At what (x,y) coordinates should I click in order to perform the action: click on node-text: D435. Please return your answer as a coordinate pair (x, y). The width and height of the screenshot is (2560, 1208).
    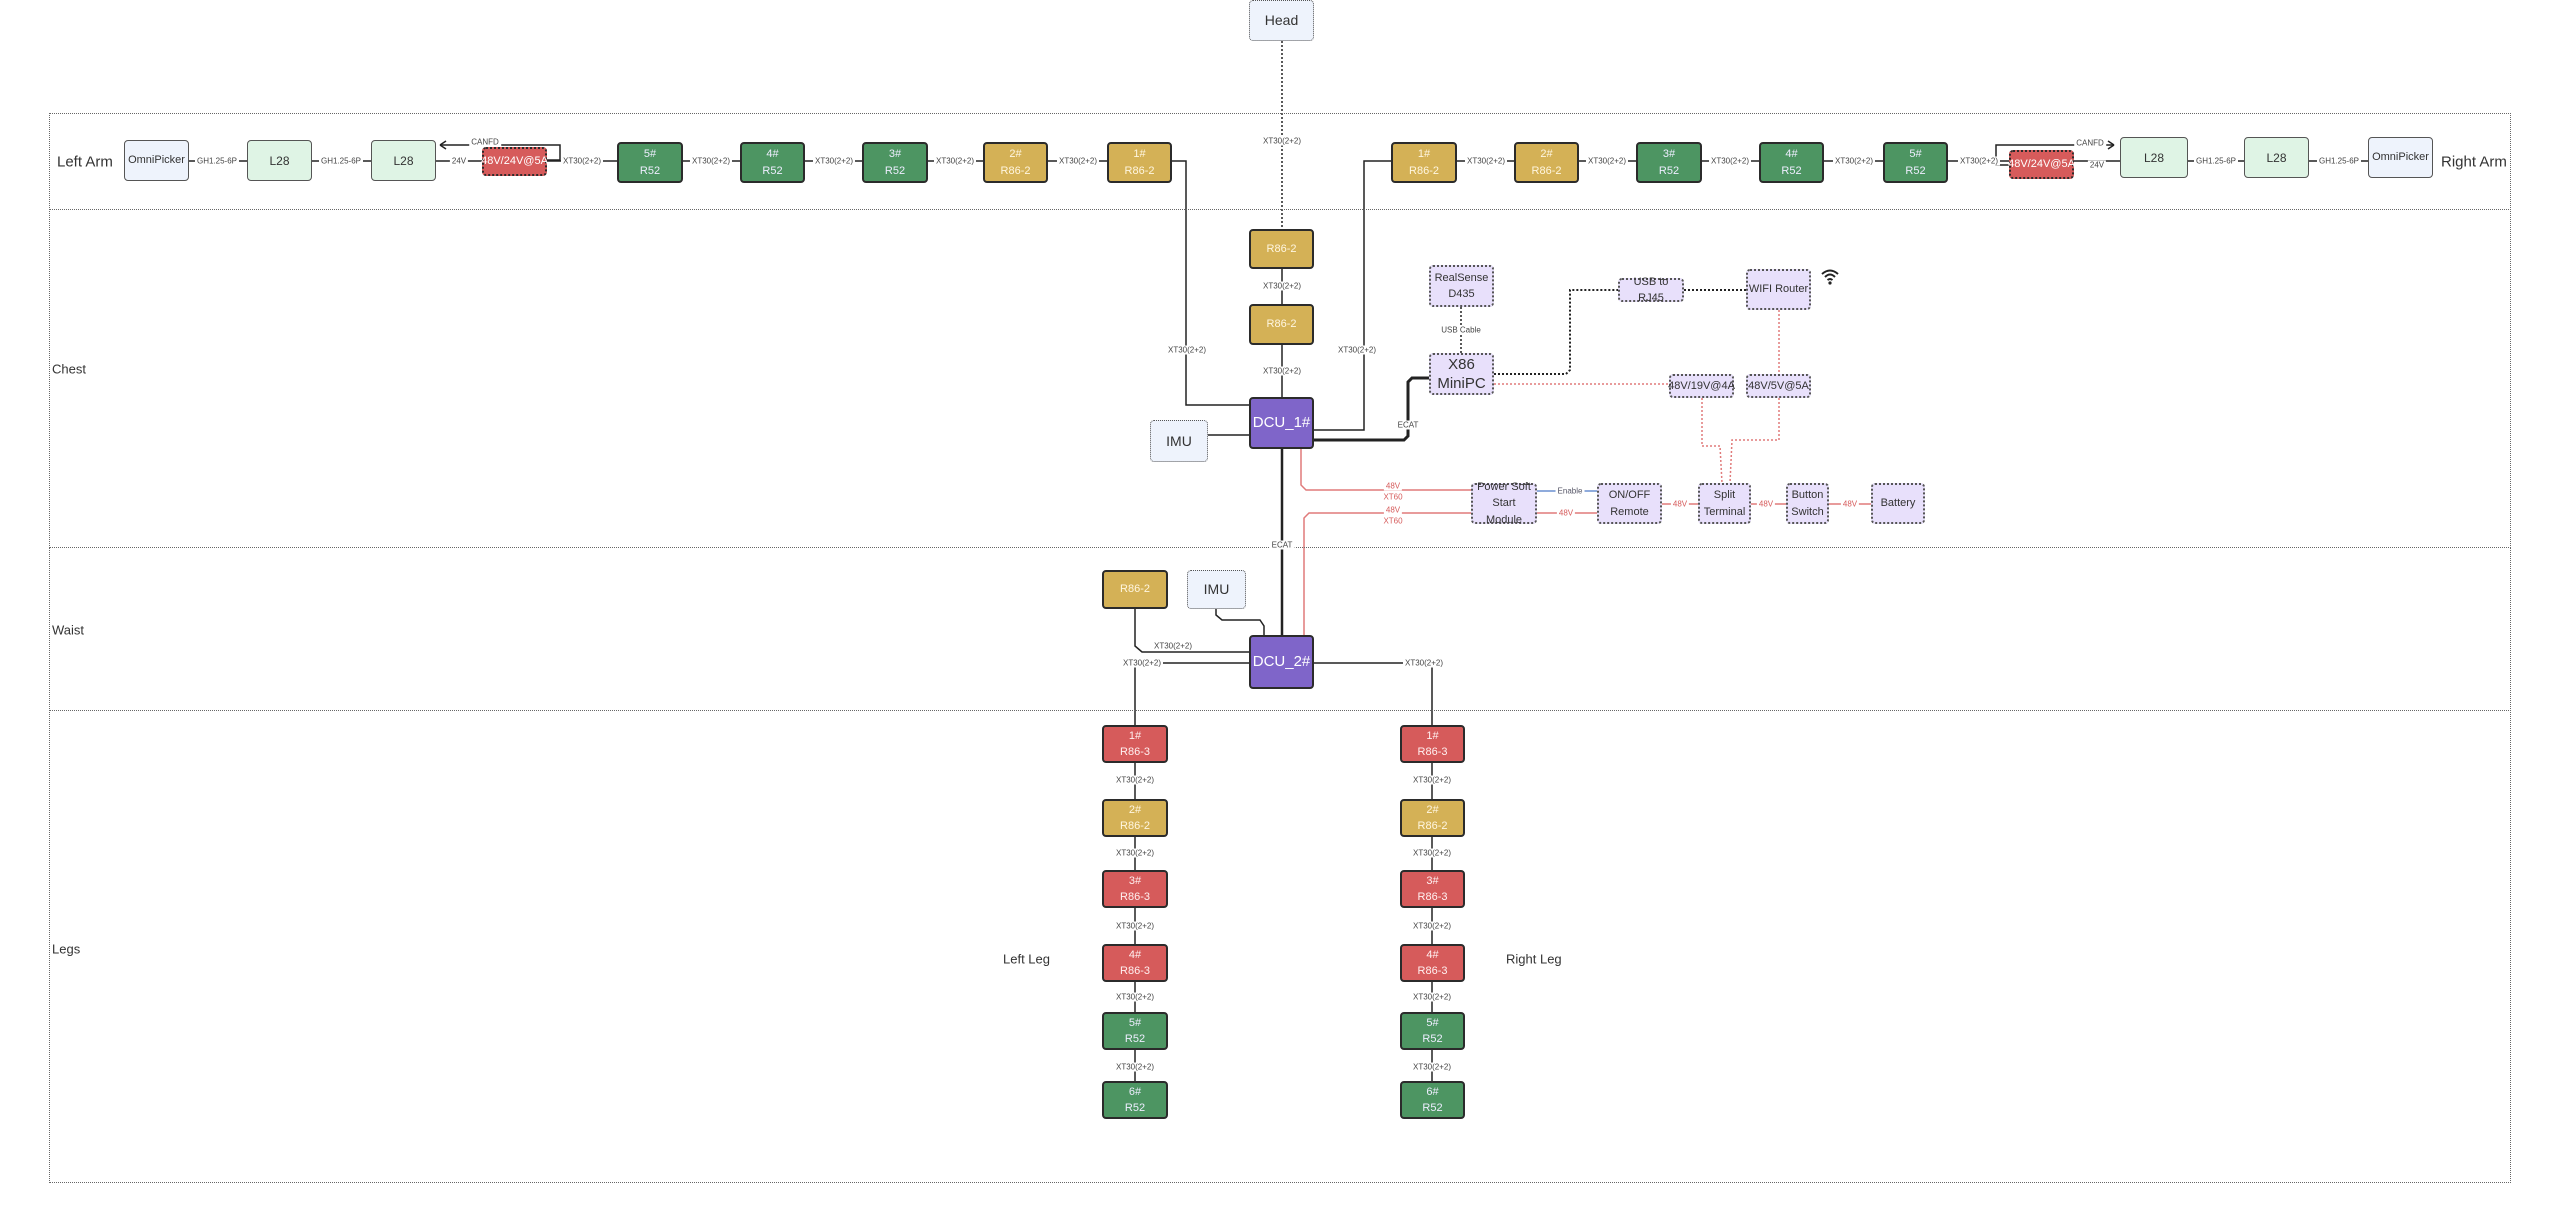
    Looking at the image, I should click on (1461, 294).